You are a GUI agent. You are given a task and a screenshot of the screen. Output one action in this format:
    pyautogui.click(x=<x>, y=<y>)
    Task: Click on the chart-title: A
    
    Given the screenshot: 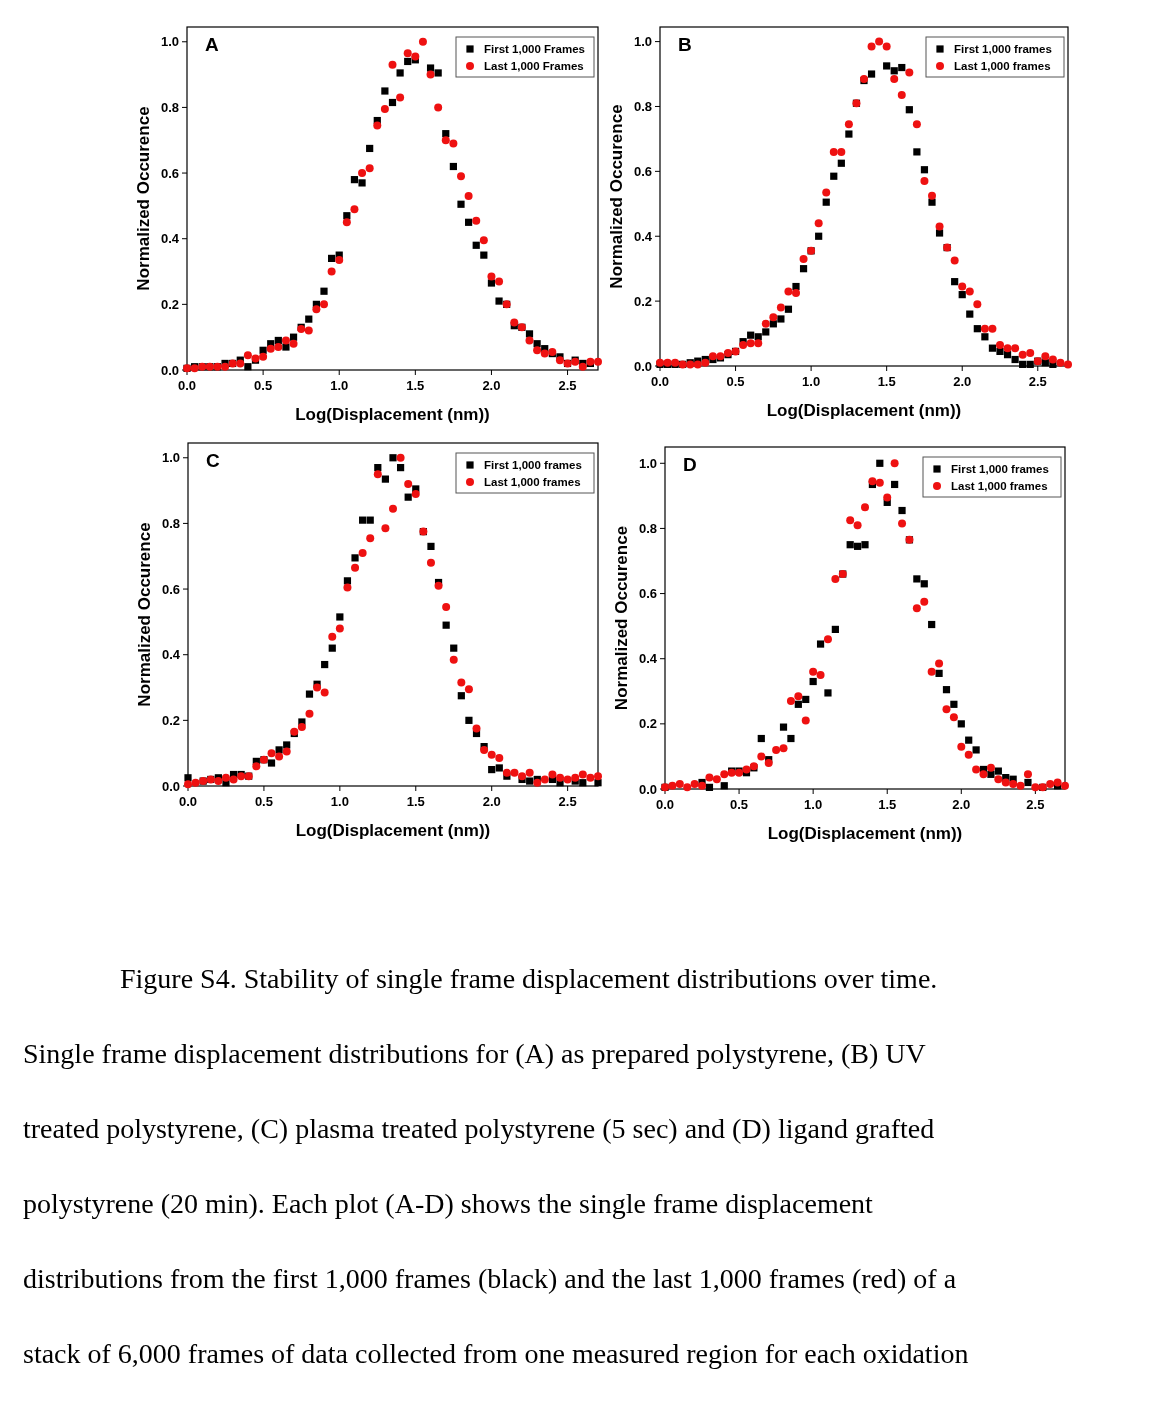 What is the action you would take?
    pyautogui.click(x=212, y=44)
    